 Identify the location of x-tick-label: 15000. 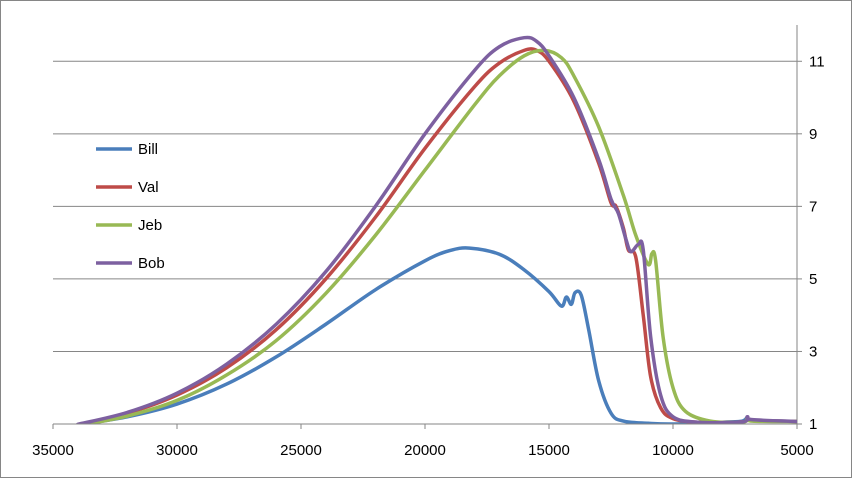
(549, 450).